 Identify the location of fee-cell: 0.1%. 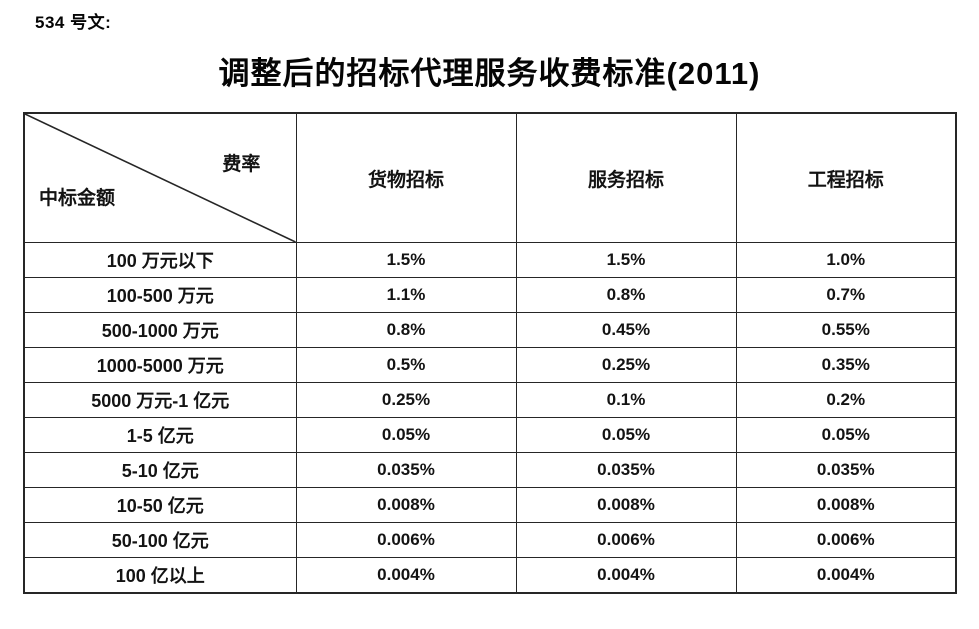
(626, 400).